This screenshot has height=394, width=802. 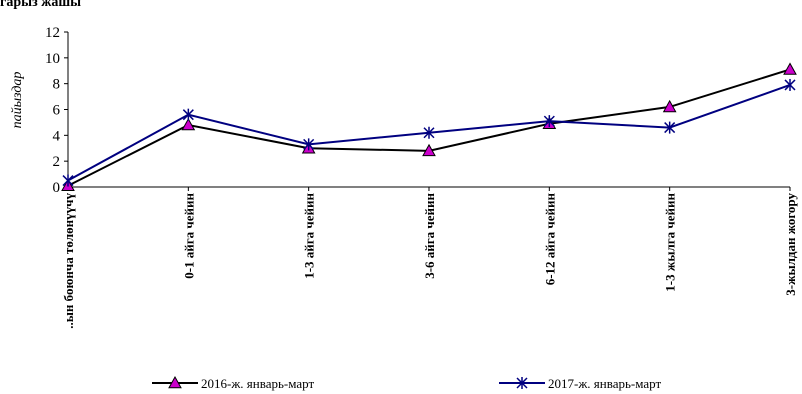 I want to click on legend-label: 2017-ж. январь-март, so click(x=604, y=383).